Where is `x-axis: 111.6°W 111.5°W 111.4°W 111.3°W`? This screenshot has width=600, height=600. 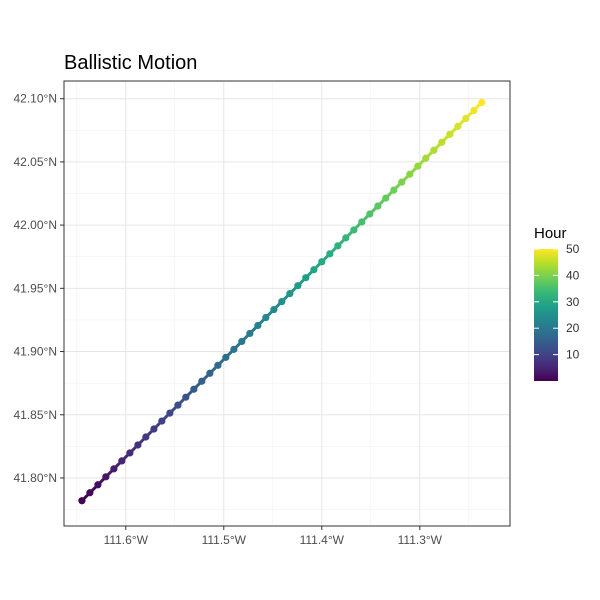 x-axis: 111.6°W 111.5°W 111.4°W 111.3°W is located at coordinates (273, 536).